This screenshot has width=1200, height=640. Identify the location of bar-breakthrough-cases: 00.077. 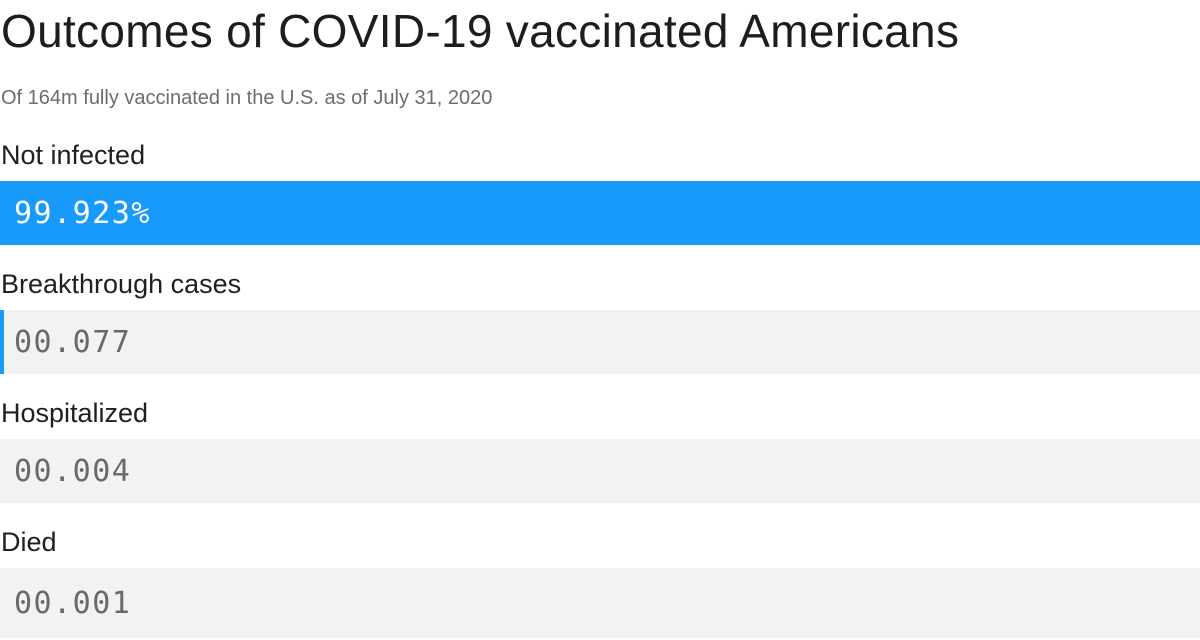
(600, 342).